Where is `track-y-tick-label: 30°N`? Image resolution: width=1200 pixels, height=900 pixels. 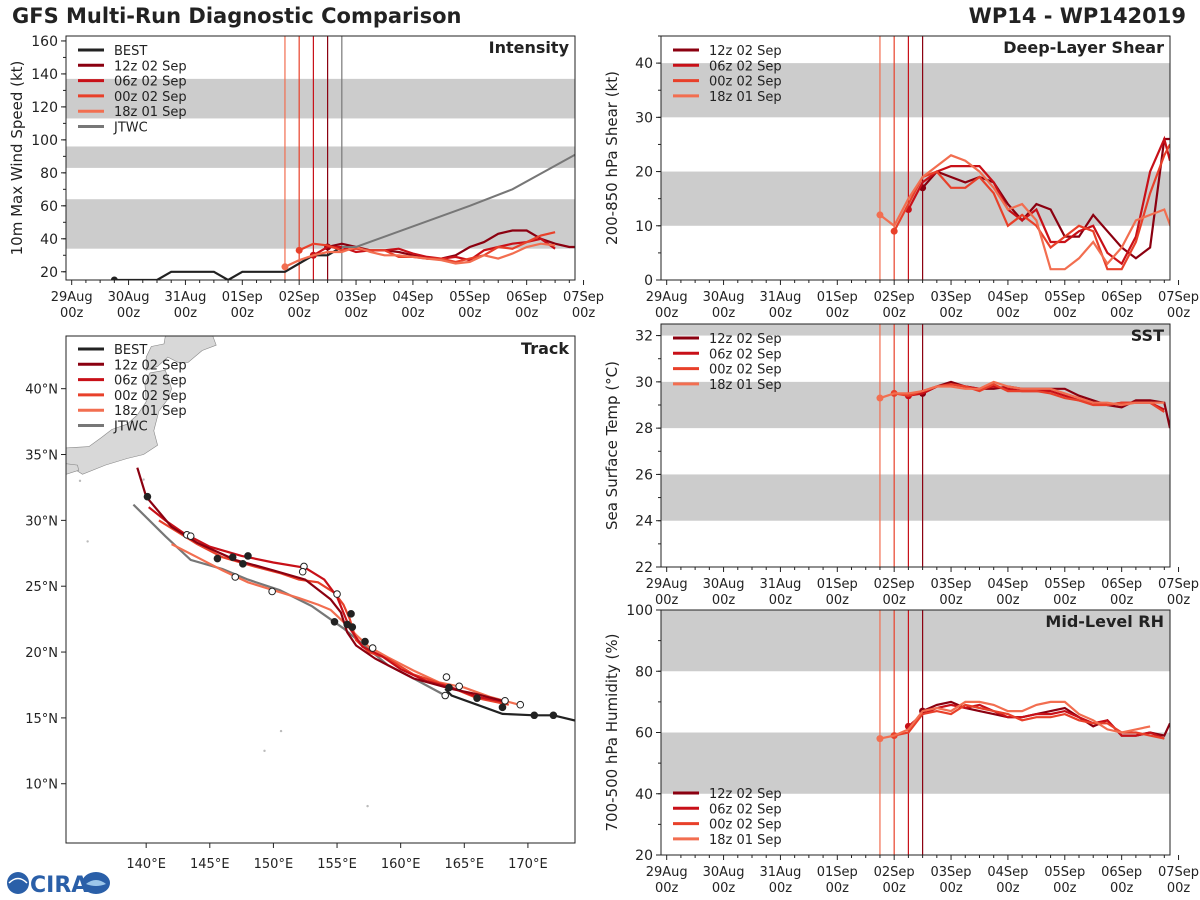 track-y-tick-label: 30°N is located at coordinates (41, 521).